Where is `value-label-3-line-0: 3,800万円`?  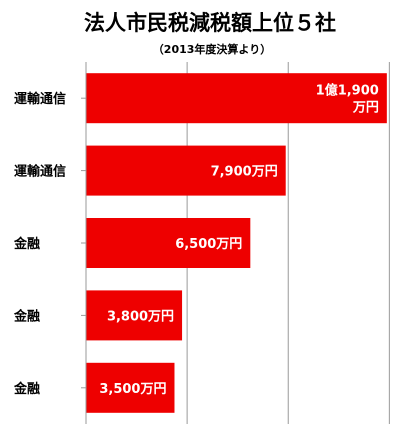
value-label-3-line-0: 3,800万円 is located at coordinates (140, 316).